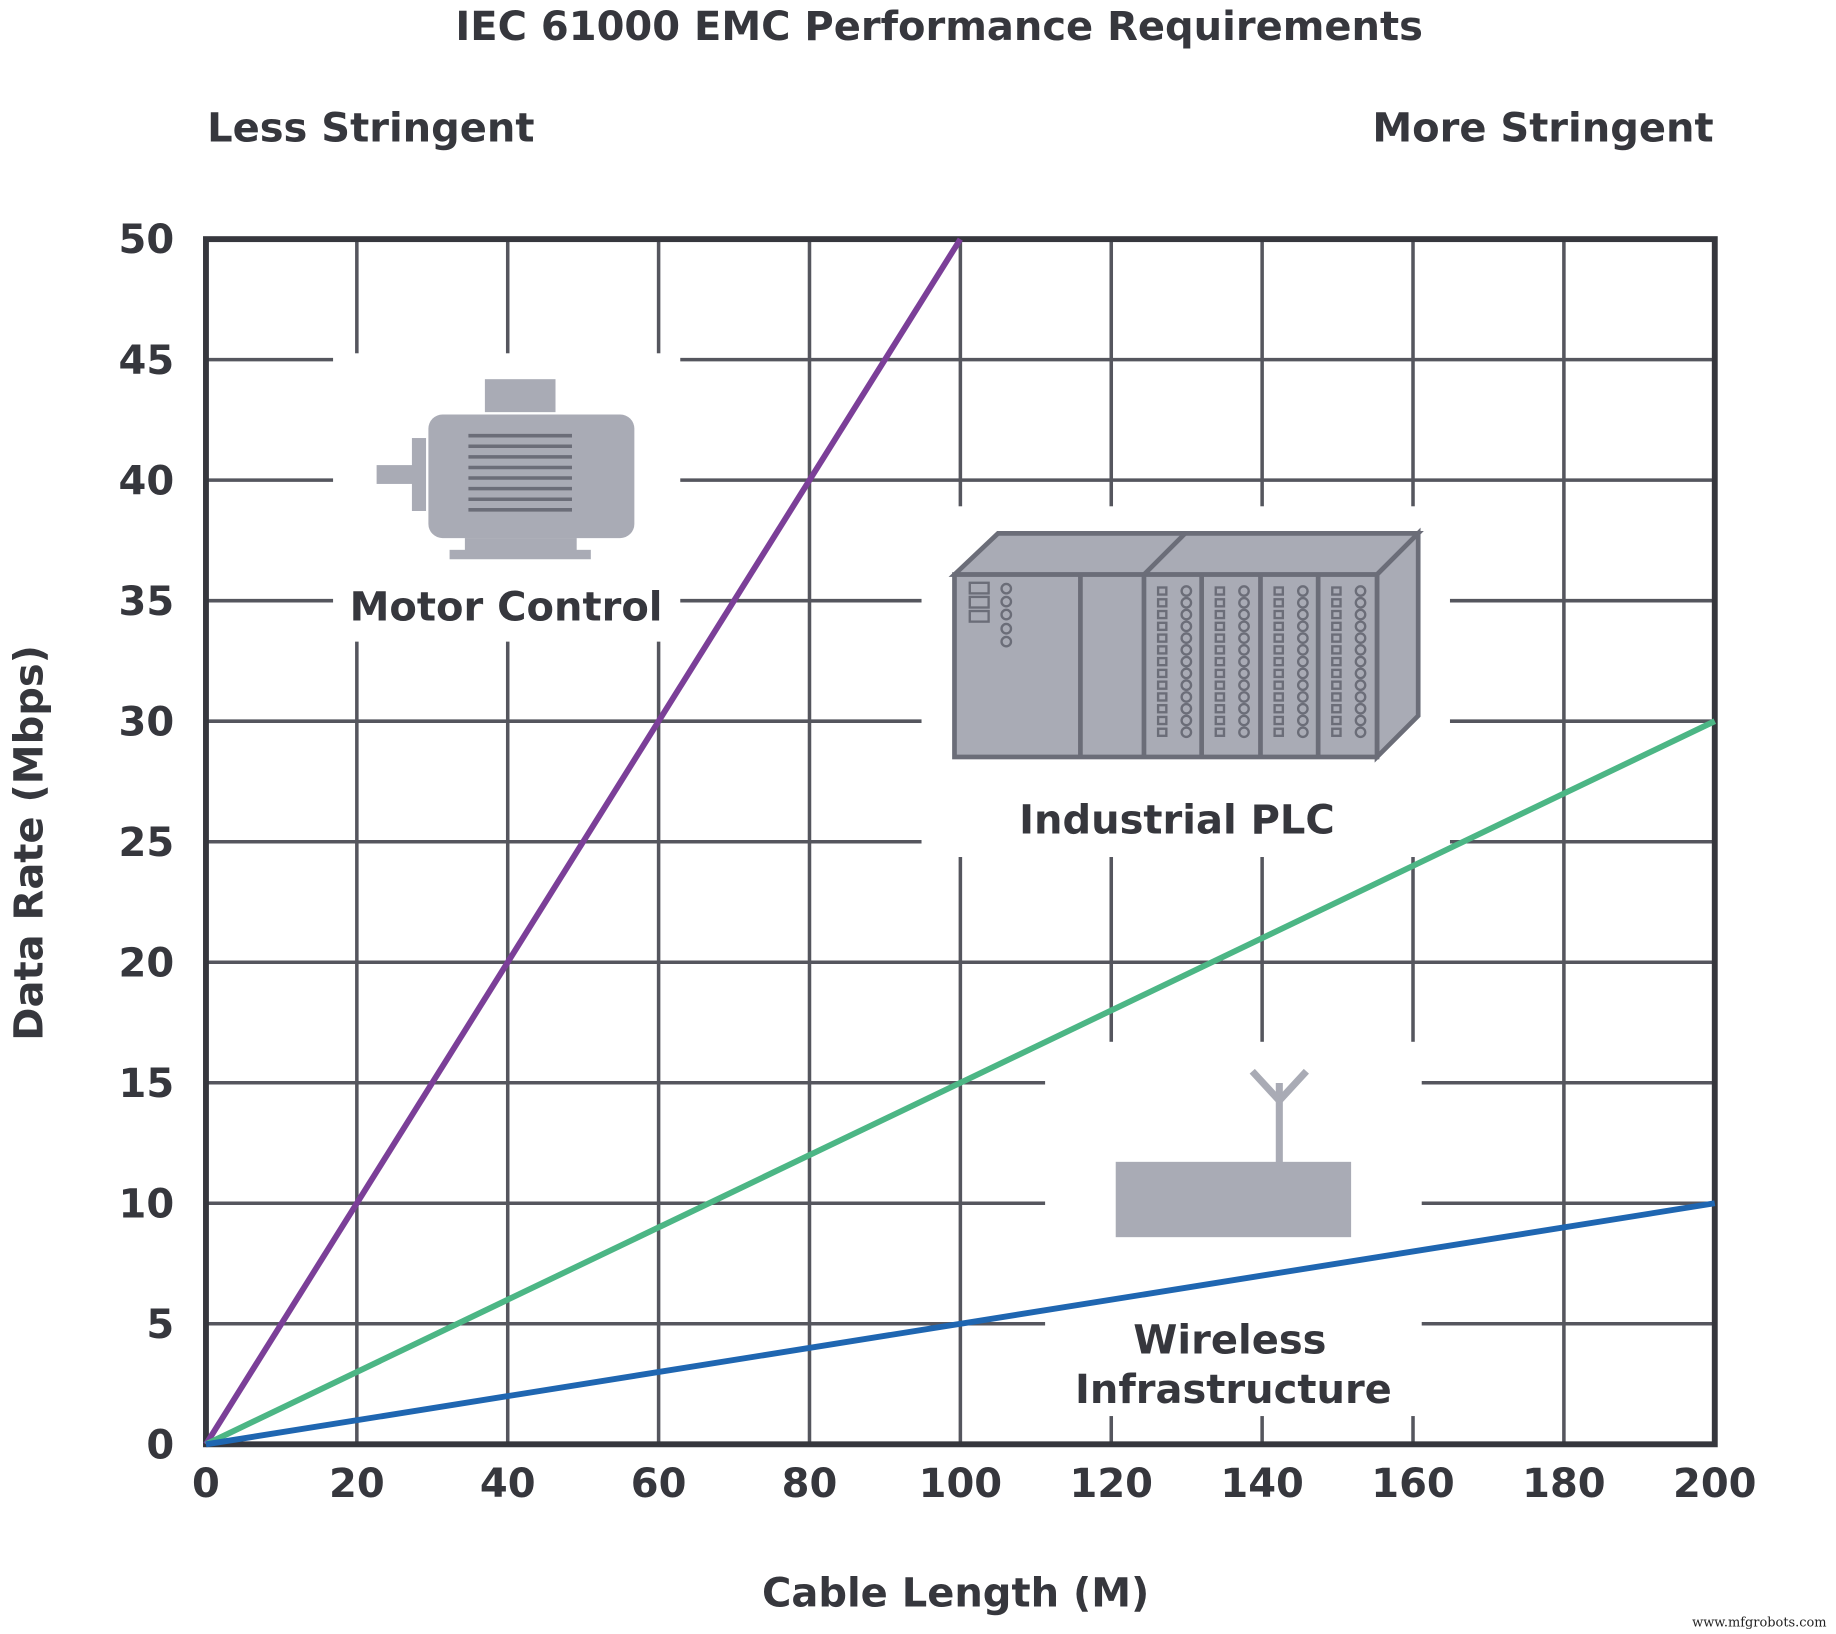 Image resolution: width=1836 pixels, height=1634 pixels. I want to click on plc-icon, so click(1186, 645).